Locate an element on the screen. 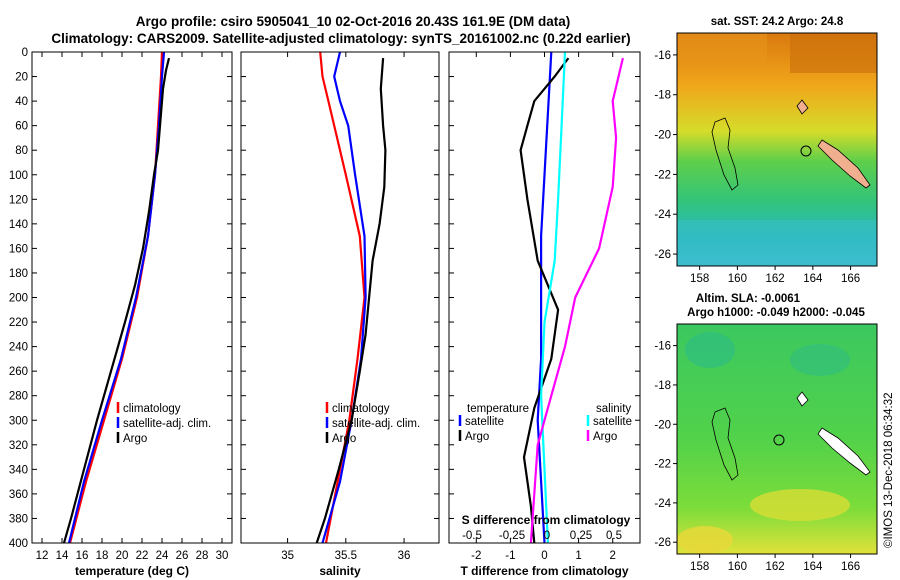  series-line-s-satellite is located at coordinates (553, 297).